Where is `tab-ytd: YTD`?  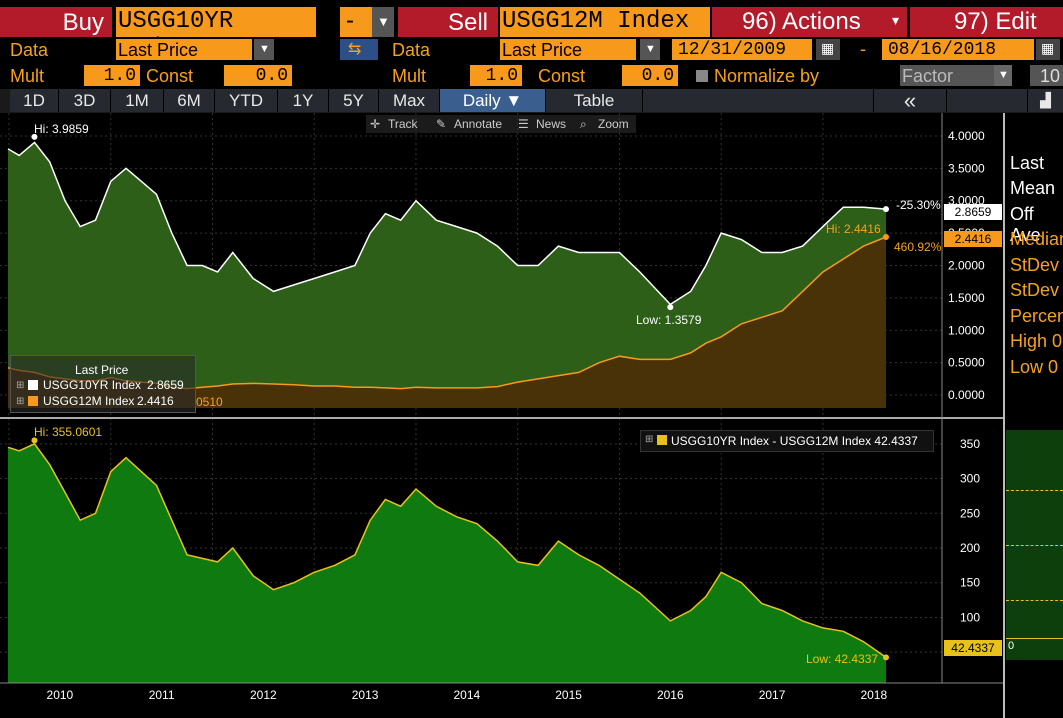
tab-ytd: YTD is located at coordinates (246, 100).